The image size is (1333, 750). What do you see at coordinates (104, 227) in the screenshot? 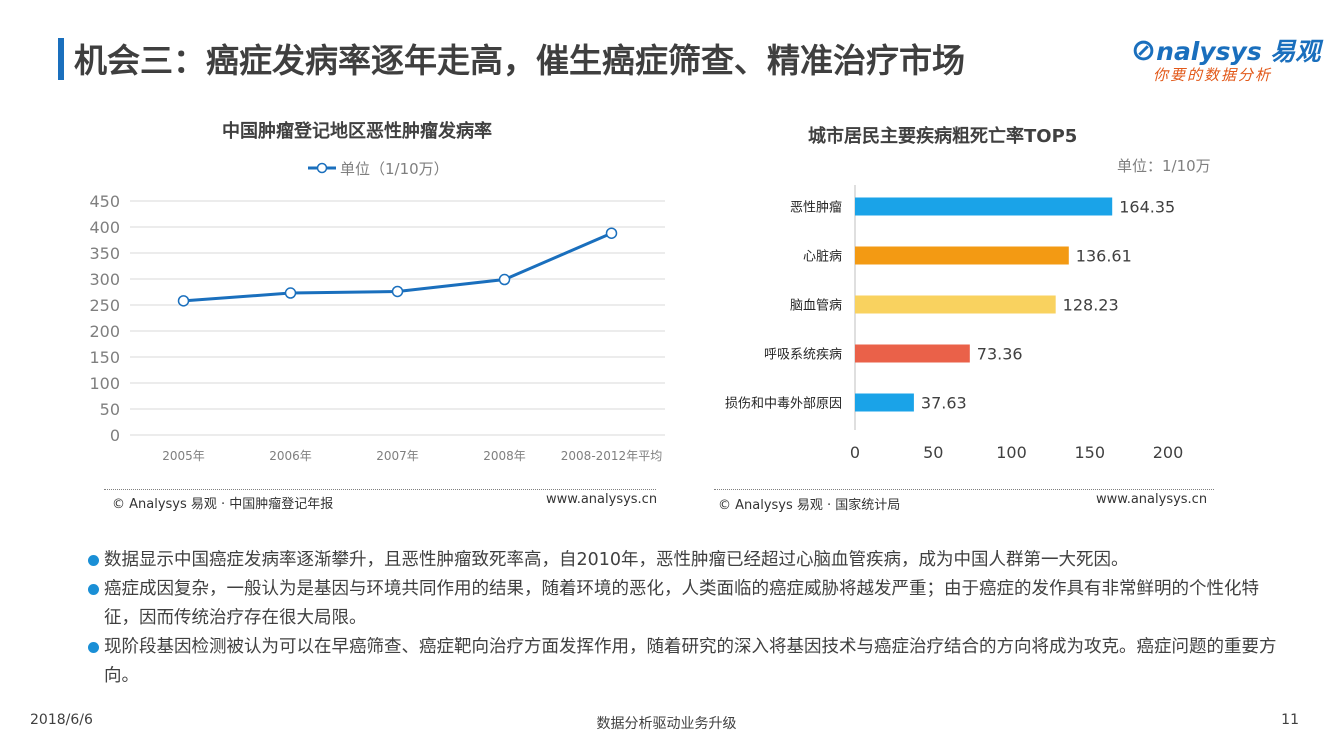
I see `y-tick-label: 400` at bounding box center [104, 227].